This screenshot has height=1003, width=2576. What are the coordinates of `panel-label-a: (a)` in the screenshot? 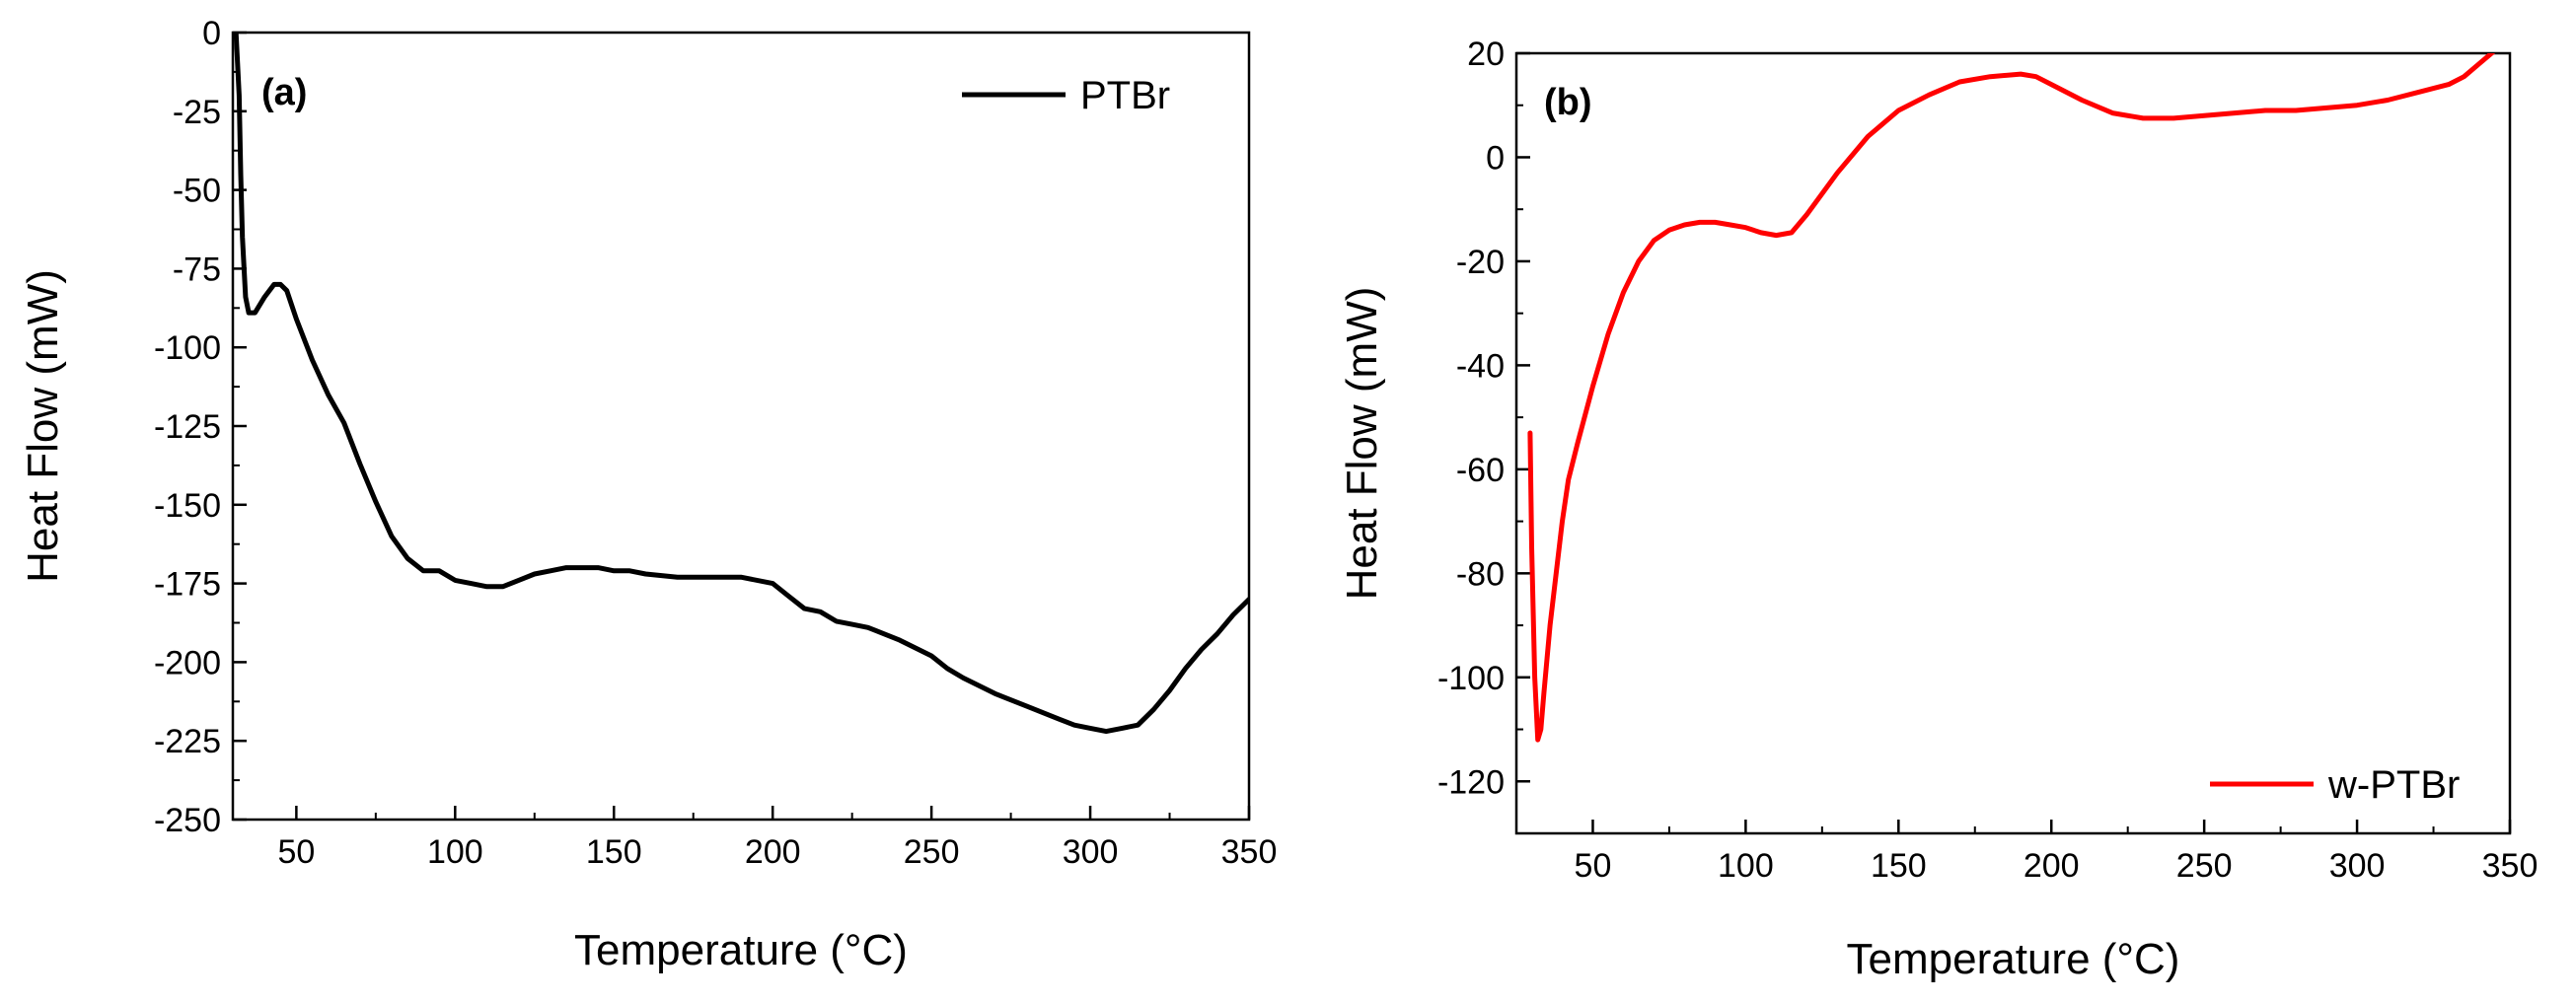 It's located at (284, 93).